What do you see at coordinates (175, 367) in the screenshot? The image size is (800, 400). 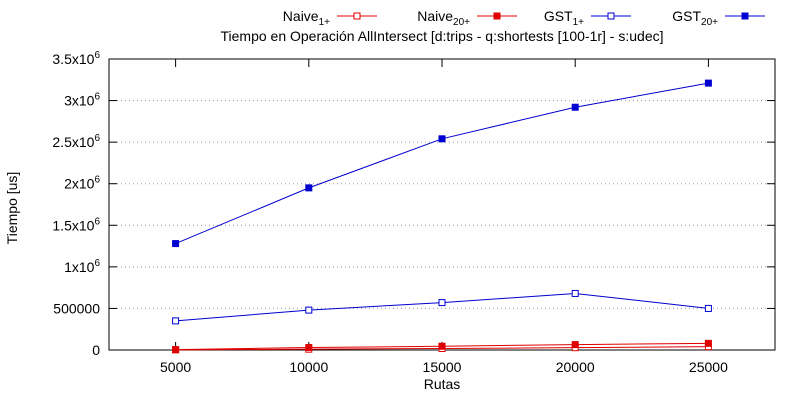 I see `x-tick-label: 5000` at bounding box center [175, 367].